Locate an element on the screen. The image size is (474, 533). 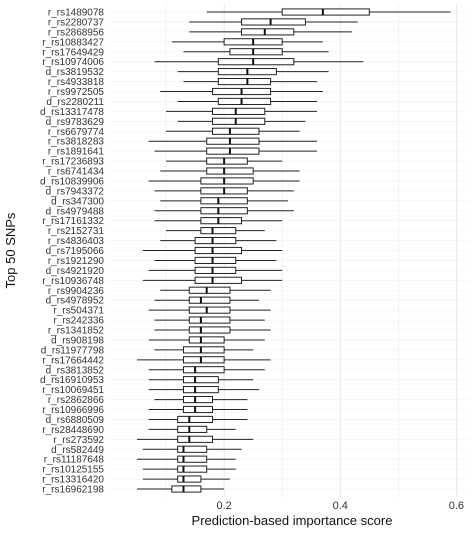
y-tick-label: r_rs17649429 is located at coordinates (73, 52).